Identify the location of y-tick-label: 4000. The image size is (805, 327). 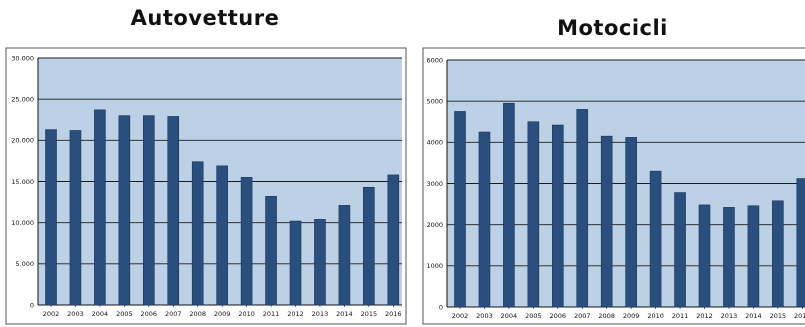
(434, 143).